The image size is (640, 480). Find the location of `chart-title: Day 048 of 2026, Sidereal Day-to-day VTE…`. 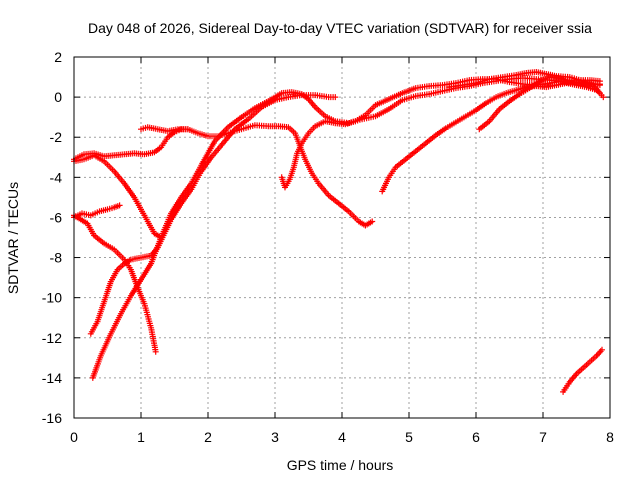

chart-title: Day 048 of 2026, Sidereal Day-to-day VTE… is located at coordinates (340, 28).